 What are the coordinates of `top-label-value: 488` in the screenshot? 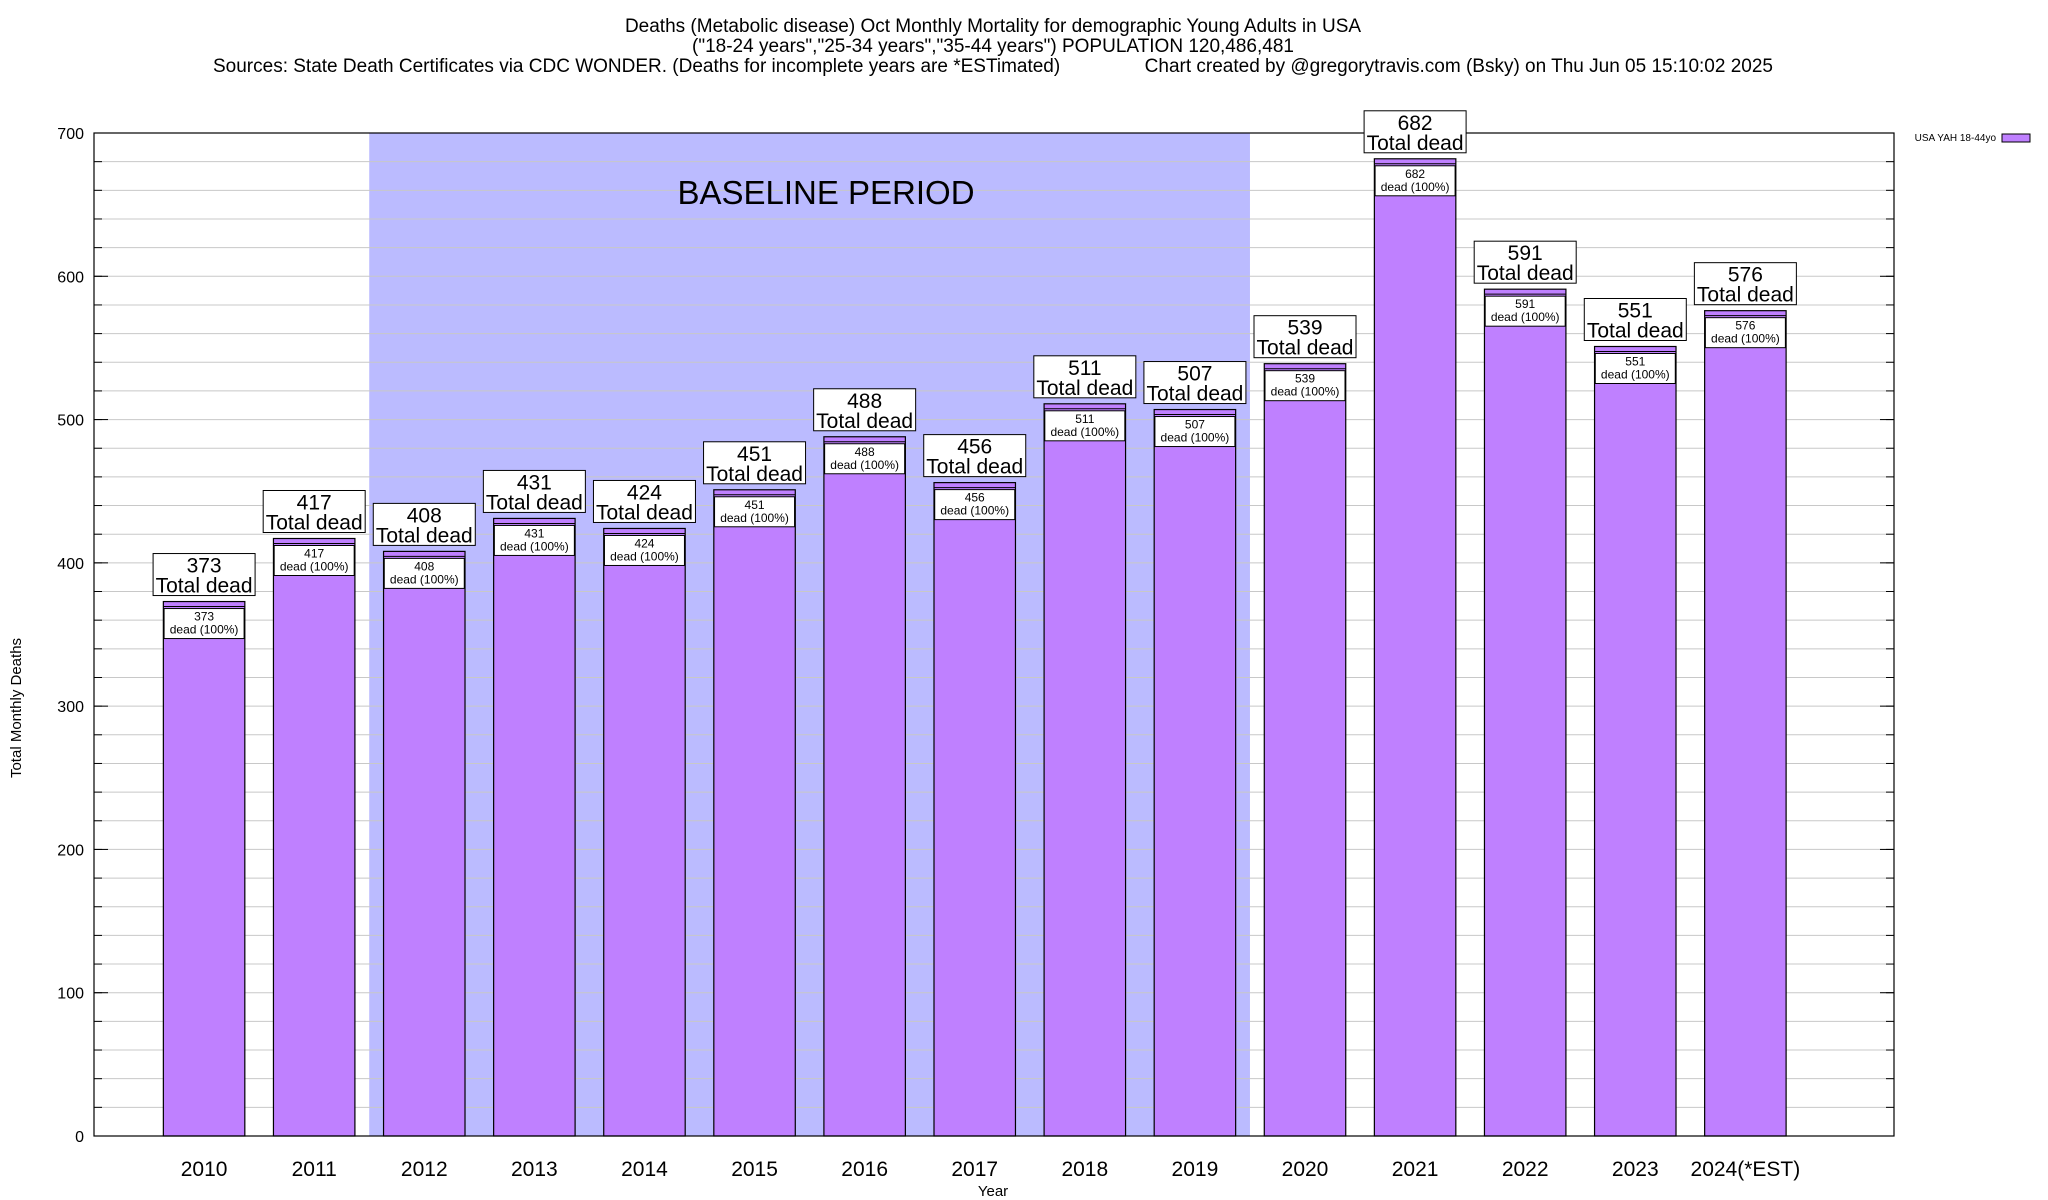 It's located at (864, 401).